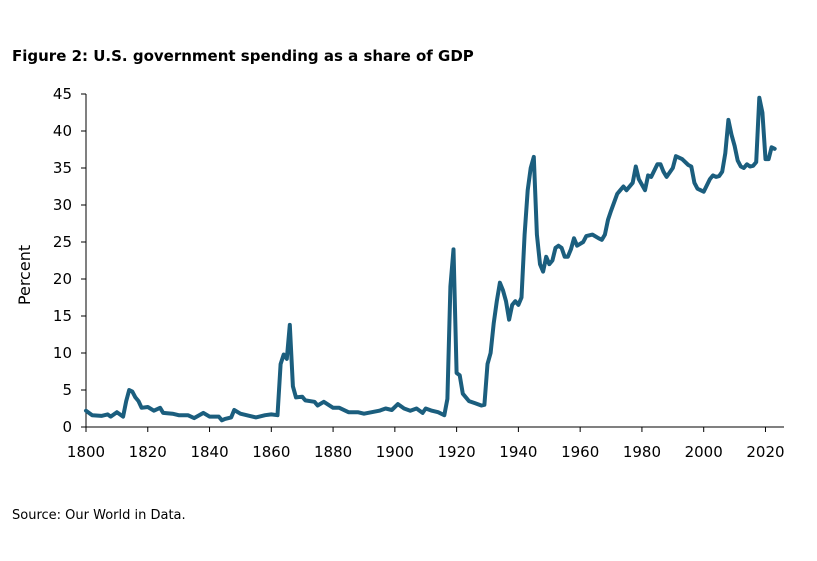 Image resolution: width=817 pixels, height=561 pixels. Describe the element at coordinates (24, 275) in the screenshot. I see `y-axis-label: Percent` at that location.